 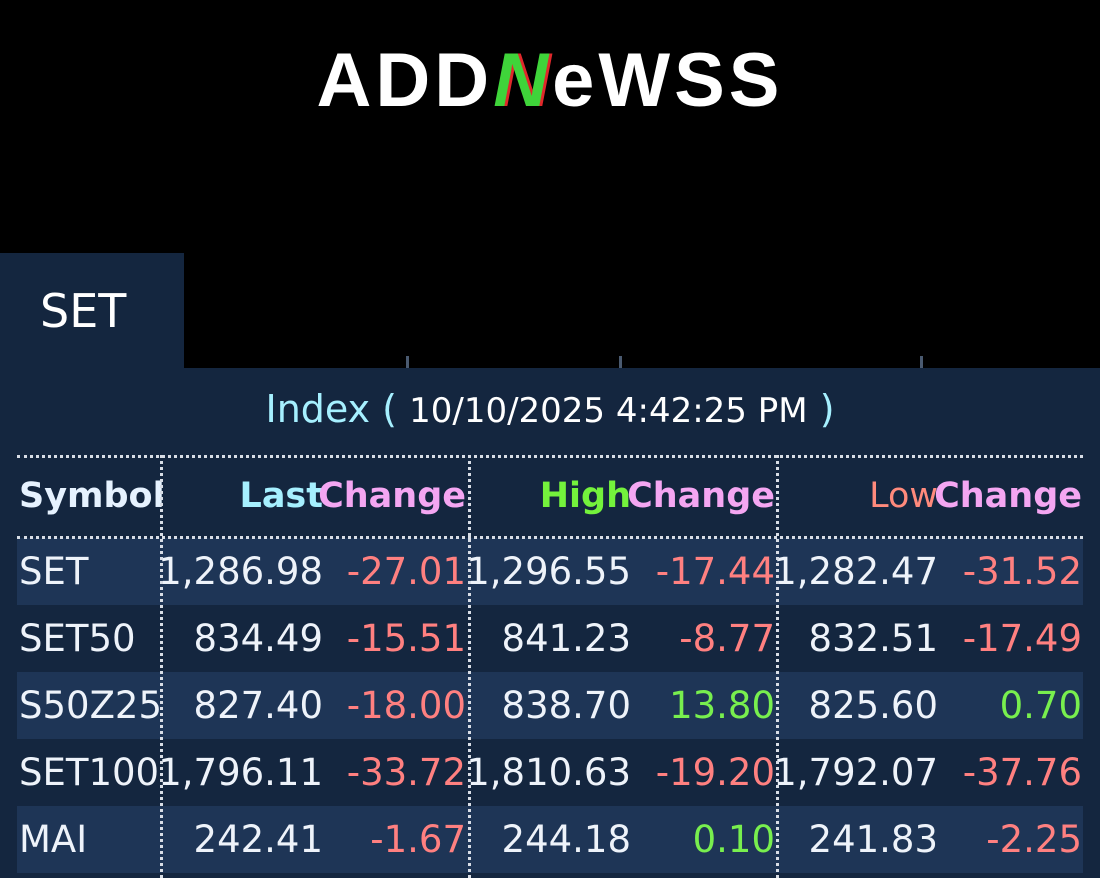 I want to click on tab: SET, so click(x=92, y=311).